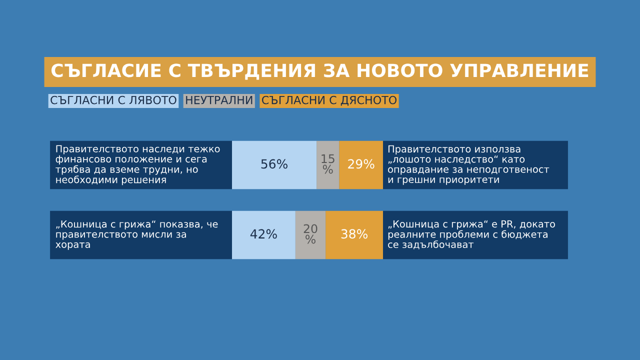 The width and height of the screenshot is (640, 360). I want to click on text: СЪГЛАСНИ С ЛЯВОТО, so click(113, 100).